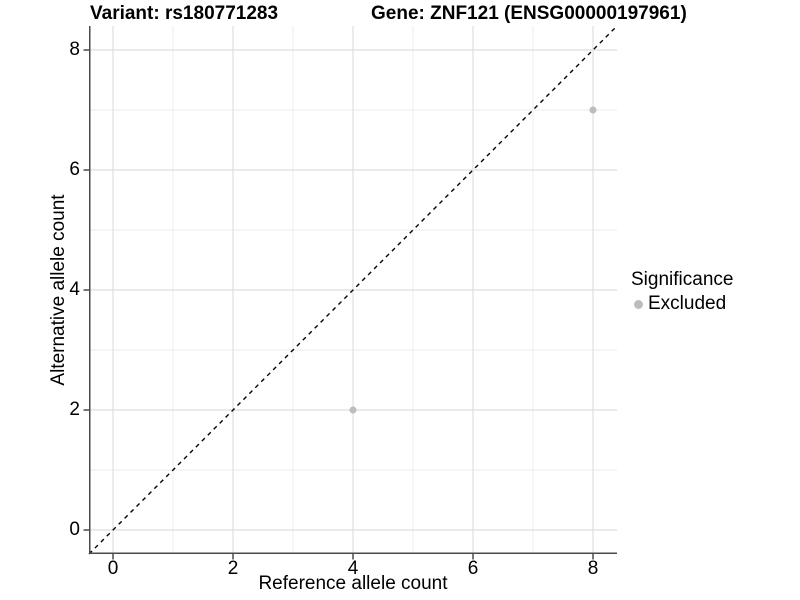 The image size is (800, 600). Describe the element at coordinates (74, 49) in the screenshot. I see `y-tick-label: 8` at that location.